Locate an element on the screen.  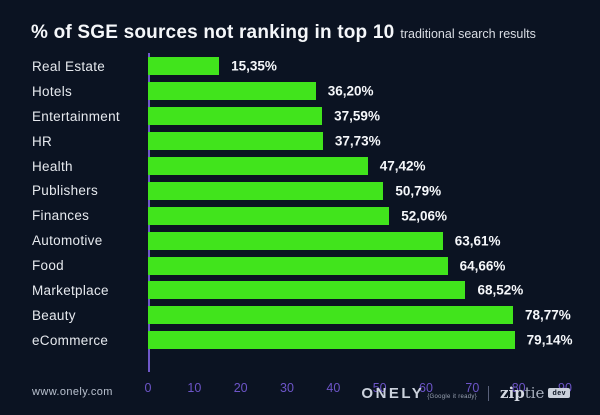
category-label: Food is located at coordinates (48, 266).